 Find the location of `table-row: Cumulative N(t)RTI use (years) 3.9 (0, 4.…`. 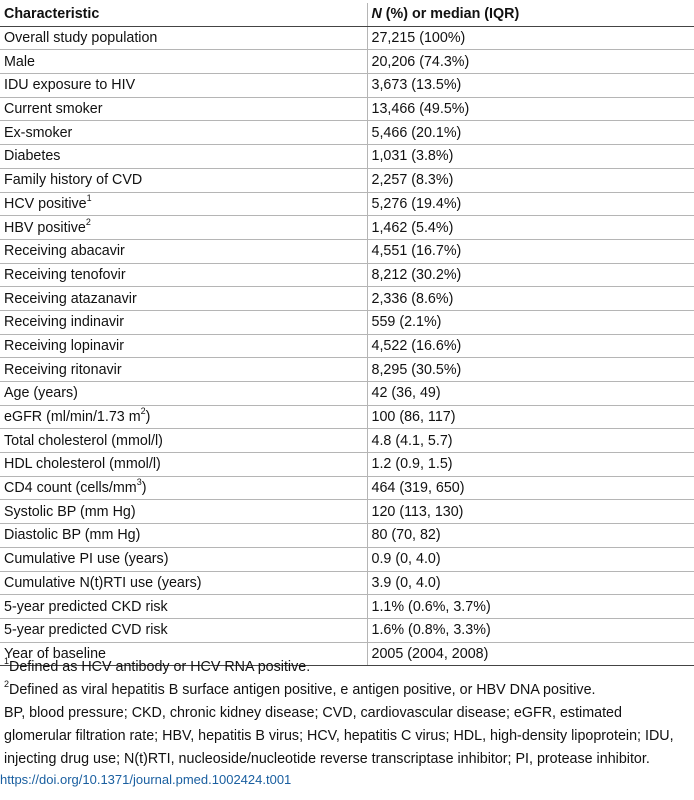

table-row: Cumulative N(t)RTI use (years) 3.9 (0, 4.… is located at coordinates (347, 583).